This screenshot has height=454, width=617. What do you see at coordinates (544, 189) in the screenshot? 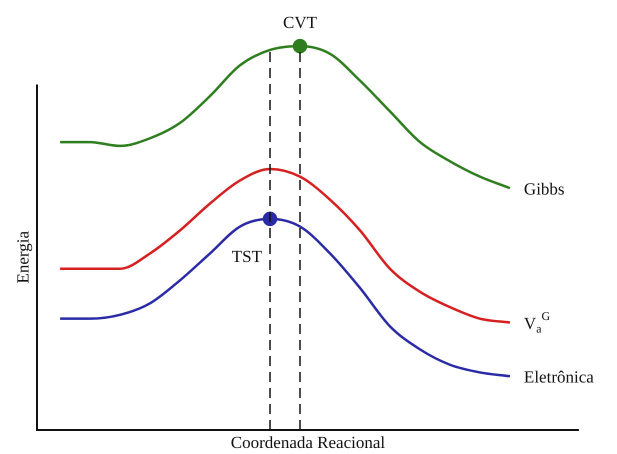
I see `series-label: Gibbs` at bounding box center [544, 189].